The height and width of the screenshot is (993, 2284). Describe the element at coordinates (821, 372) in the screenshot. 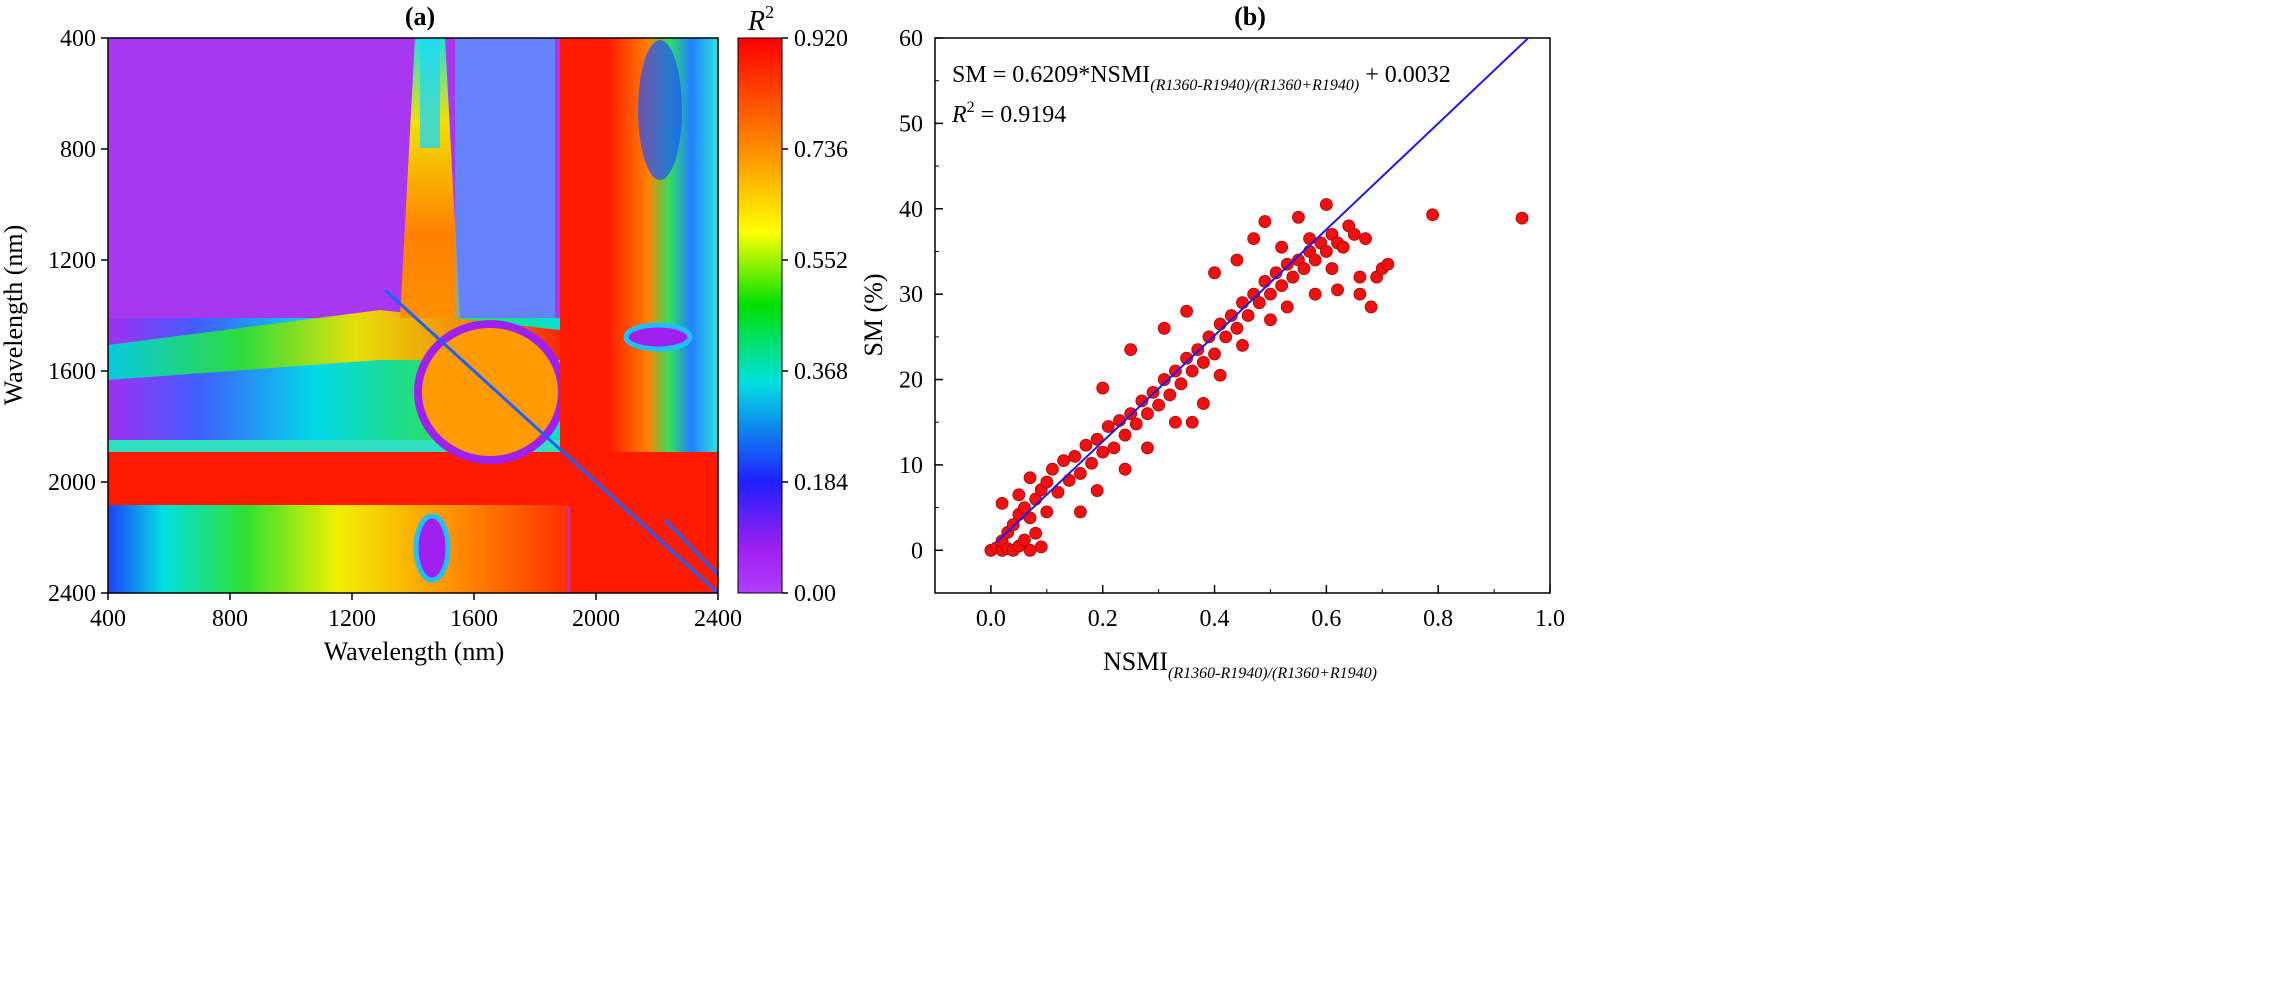

I see `colorbar-tick-label: 0.368` at that location.